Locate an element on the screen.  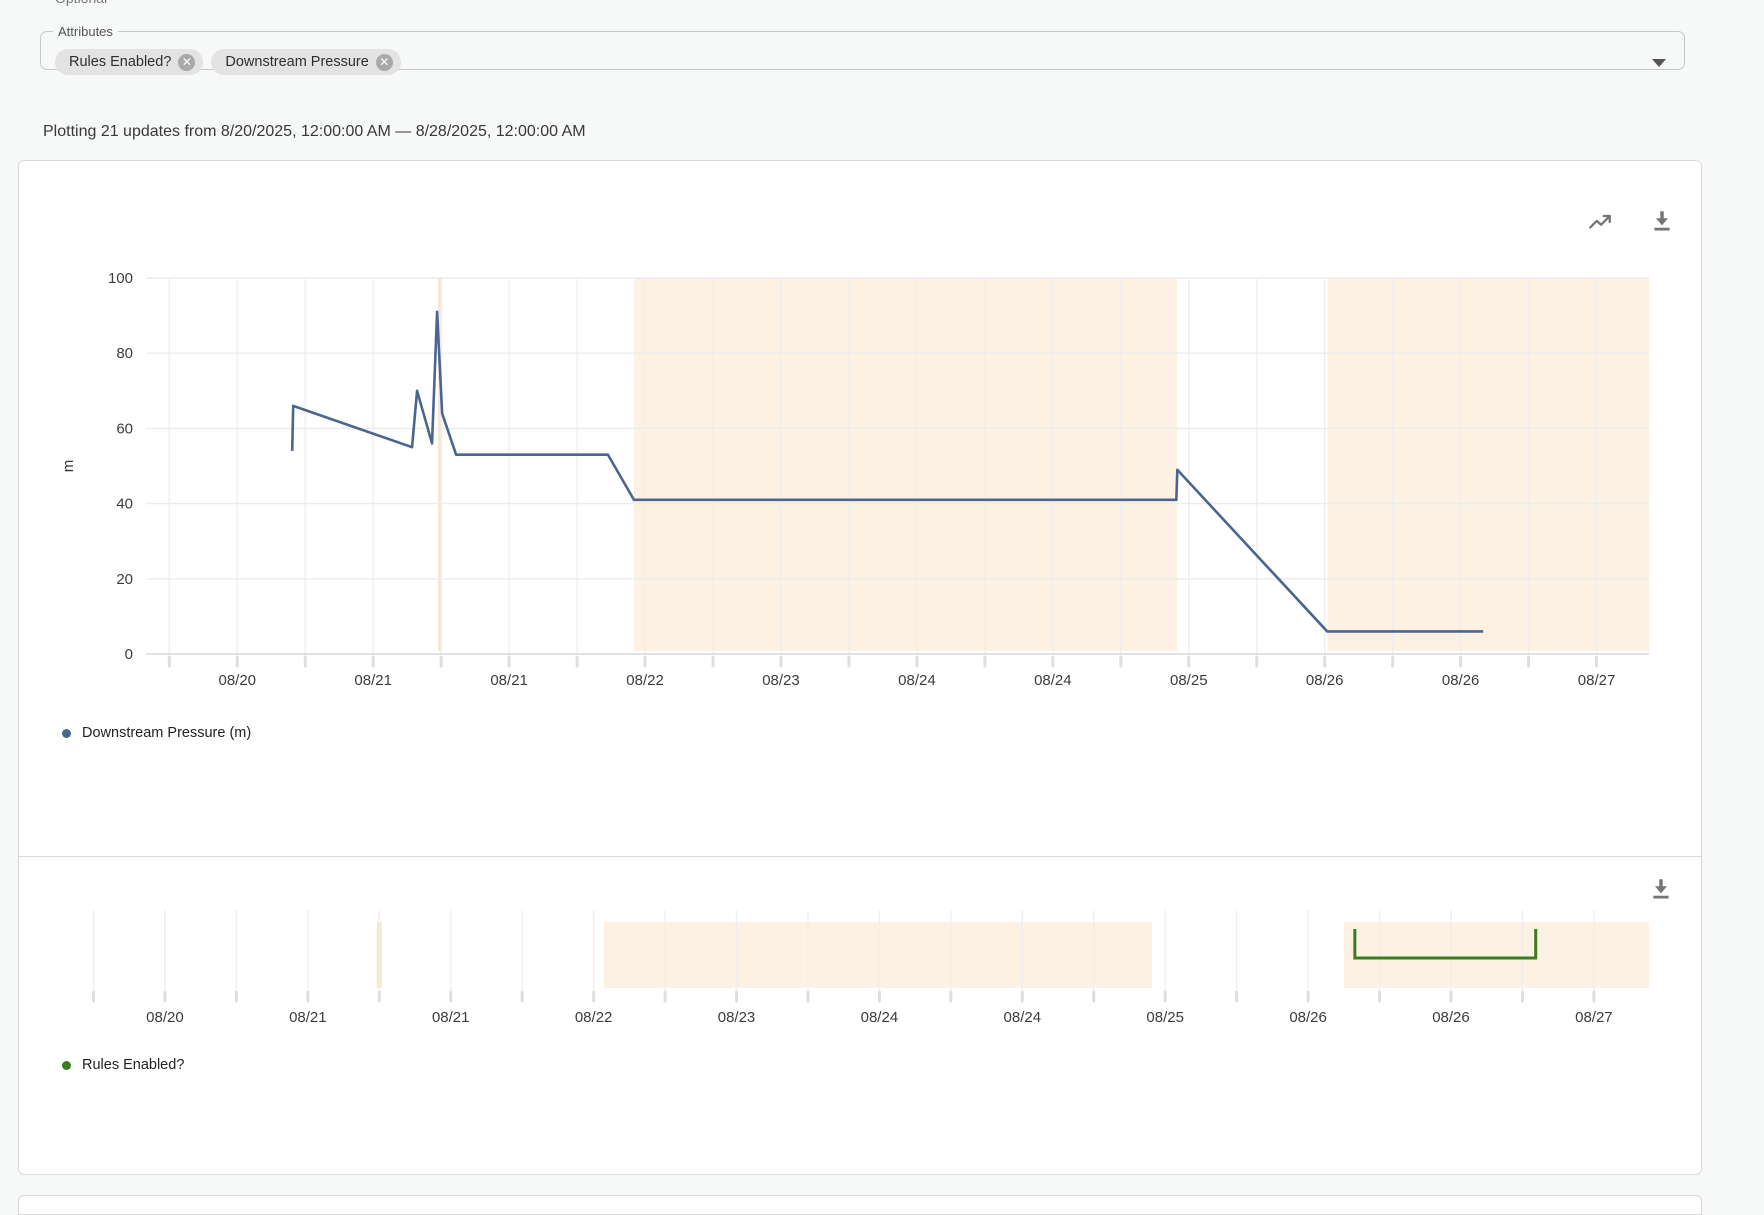
y-axis-title: m is located at coordinates (68, 466).